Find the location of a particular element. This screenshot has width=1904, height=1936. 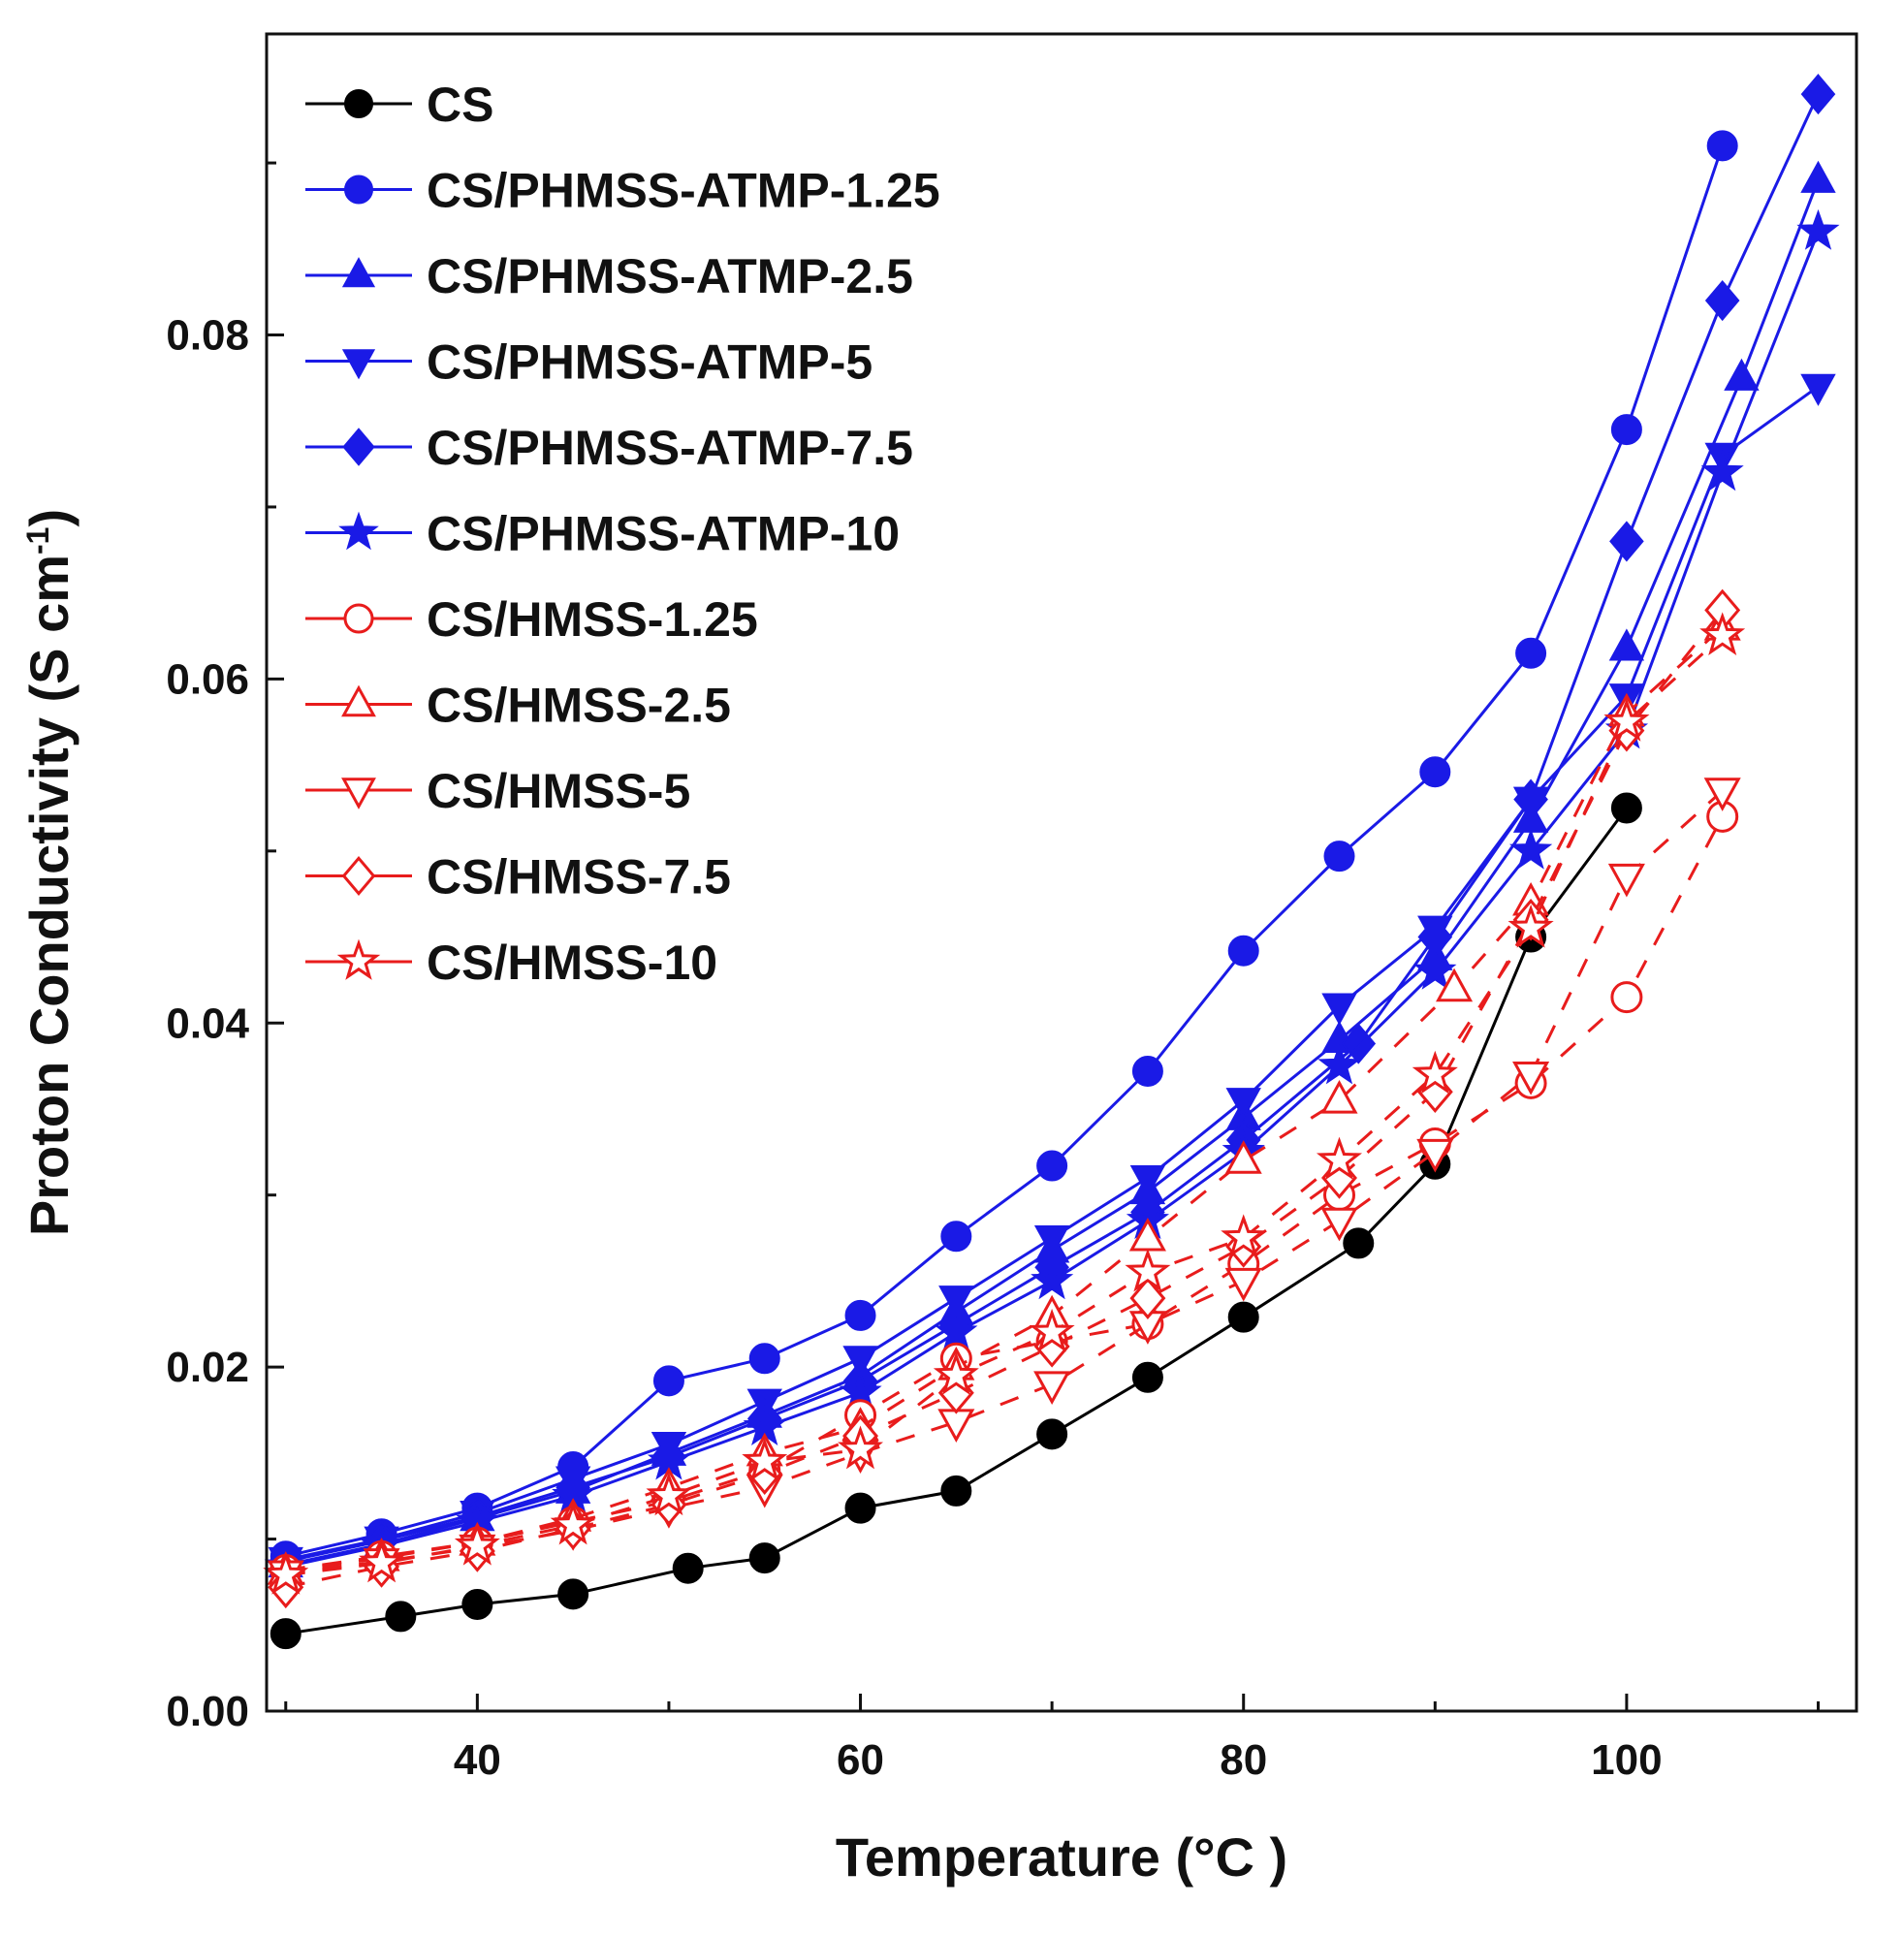

y-axis-title-exponent: -1 is located at coordinates (37, 541).